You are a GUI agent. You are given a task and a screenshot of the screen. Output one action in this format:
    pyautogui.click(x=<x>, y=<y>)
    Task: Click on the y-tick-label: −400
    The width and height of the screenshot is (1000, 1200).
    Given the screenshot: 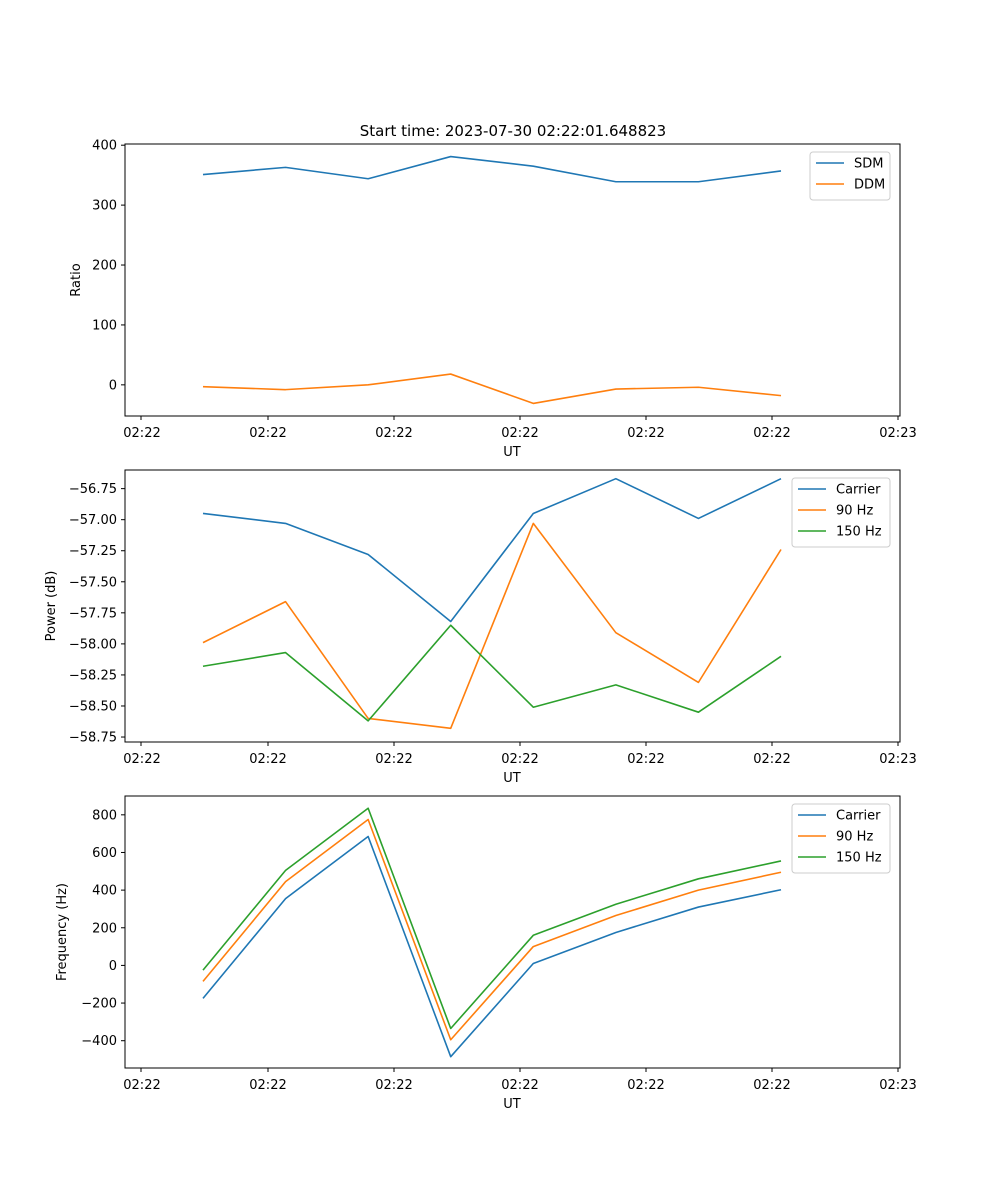 What is the action you would take?
    pyautogui.click(x=99, y=1041)
    